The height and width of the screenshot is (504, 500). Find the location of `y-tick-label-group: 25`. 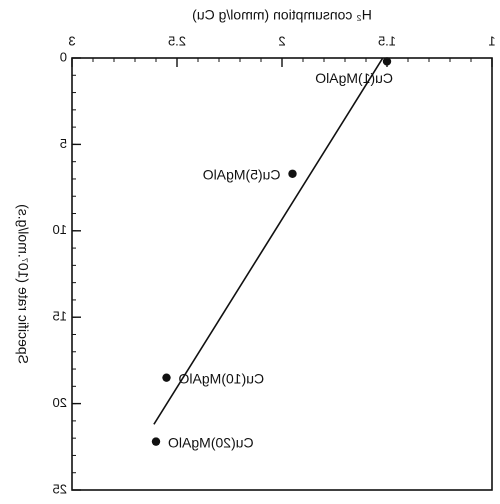

y-tick-label-group: 25 is located at coordinates (60, 488).